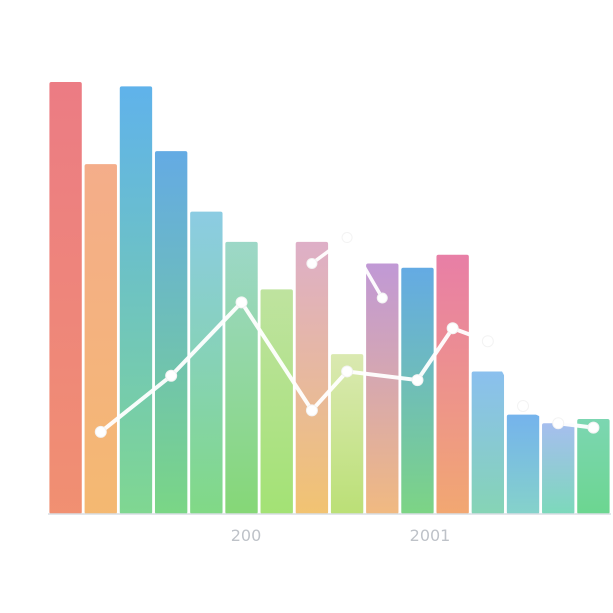 This screenshot has width=613, height=613. Describe the element at coordinates (430, 535) in the screenshot. I see `x-tick-label-2: 2001` at that location.